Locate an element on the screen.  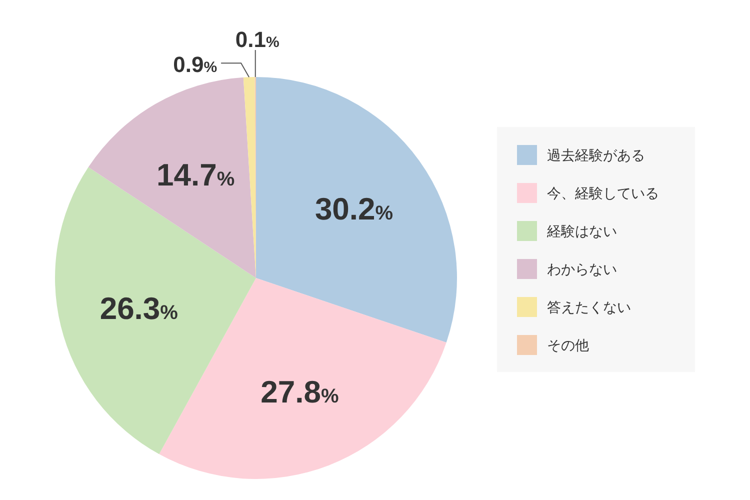
legend-label: 経験はない is located at coordinates (581, 231).